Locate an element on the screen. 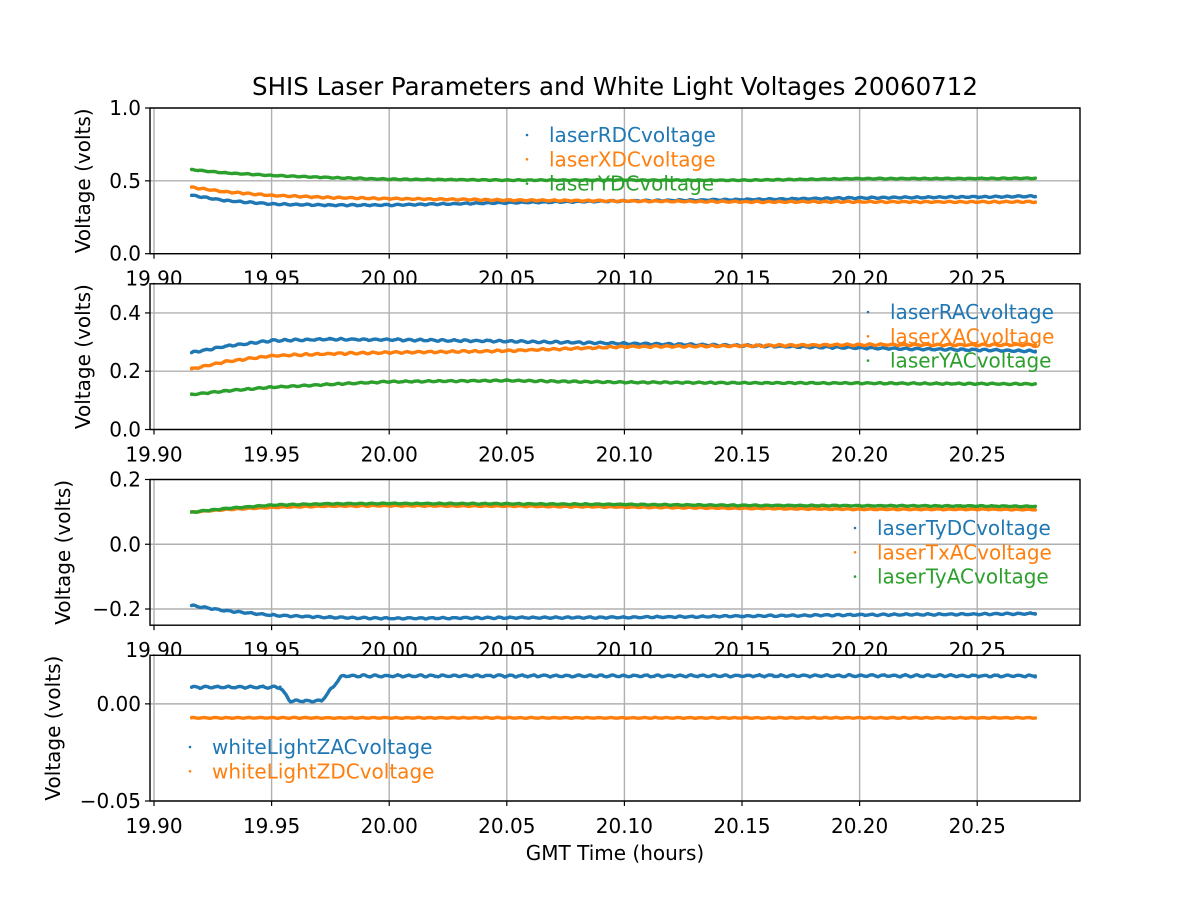 The height and width of the screenshot is (900, 1200). legend-label-laserydcvoltage: laserYDCvoltage is located at coordinates (631, 184).